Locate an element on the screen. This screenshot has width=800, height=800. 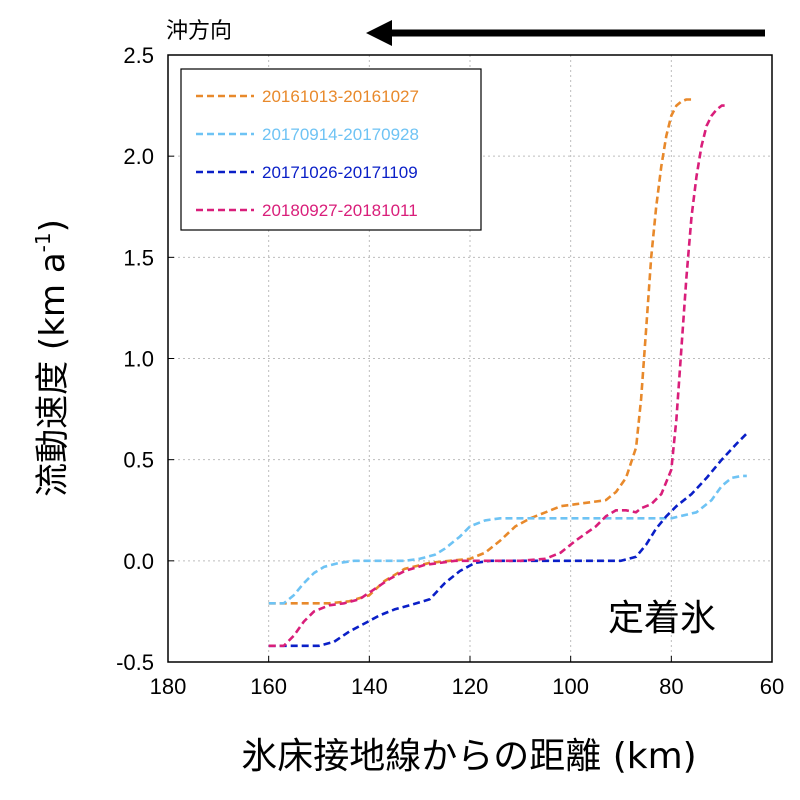
direction-arrow-head is located at coordinates (379, 33).